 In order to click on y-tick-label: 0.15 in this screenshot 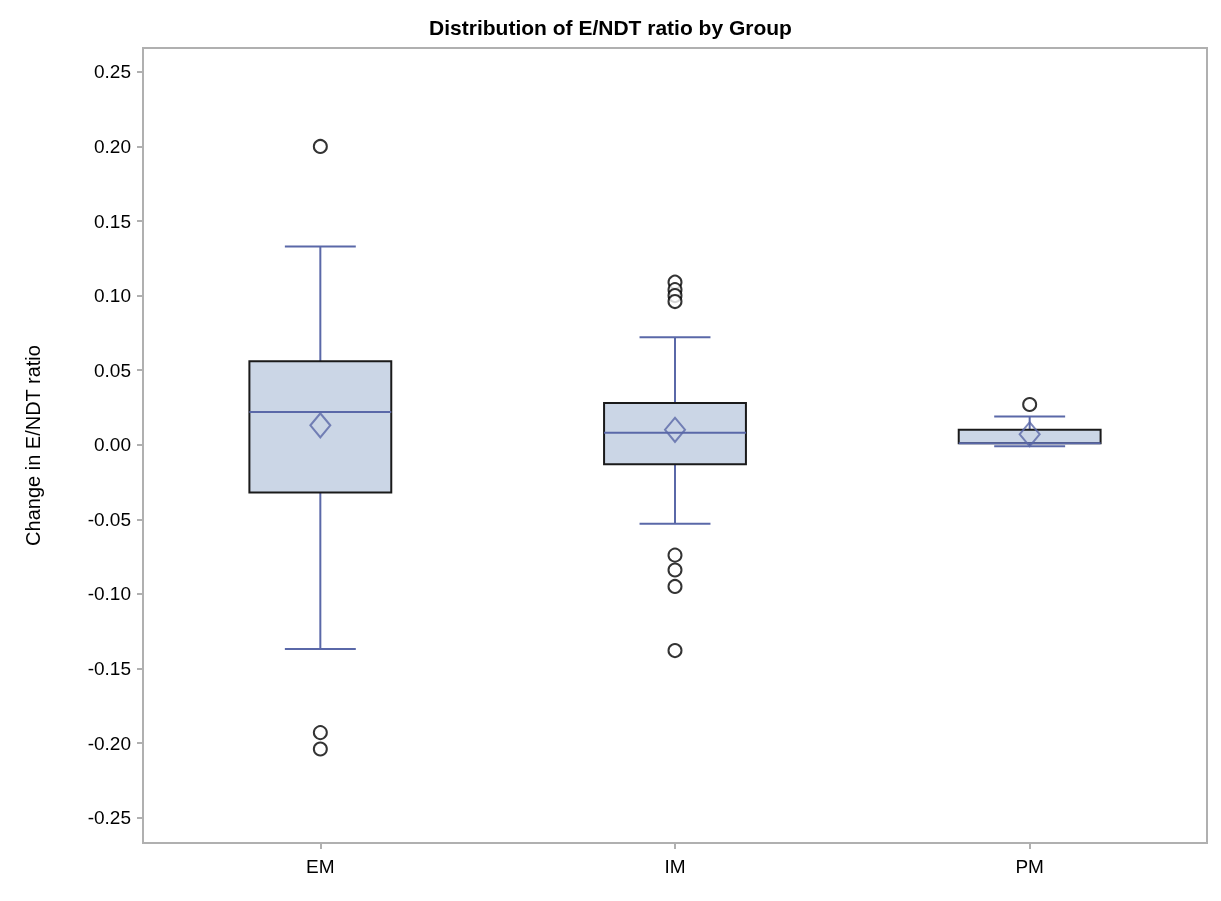, I will do `click(112, 221)`.